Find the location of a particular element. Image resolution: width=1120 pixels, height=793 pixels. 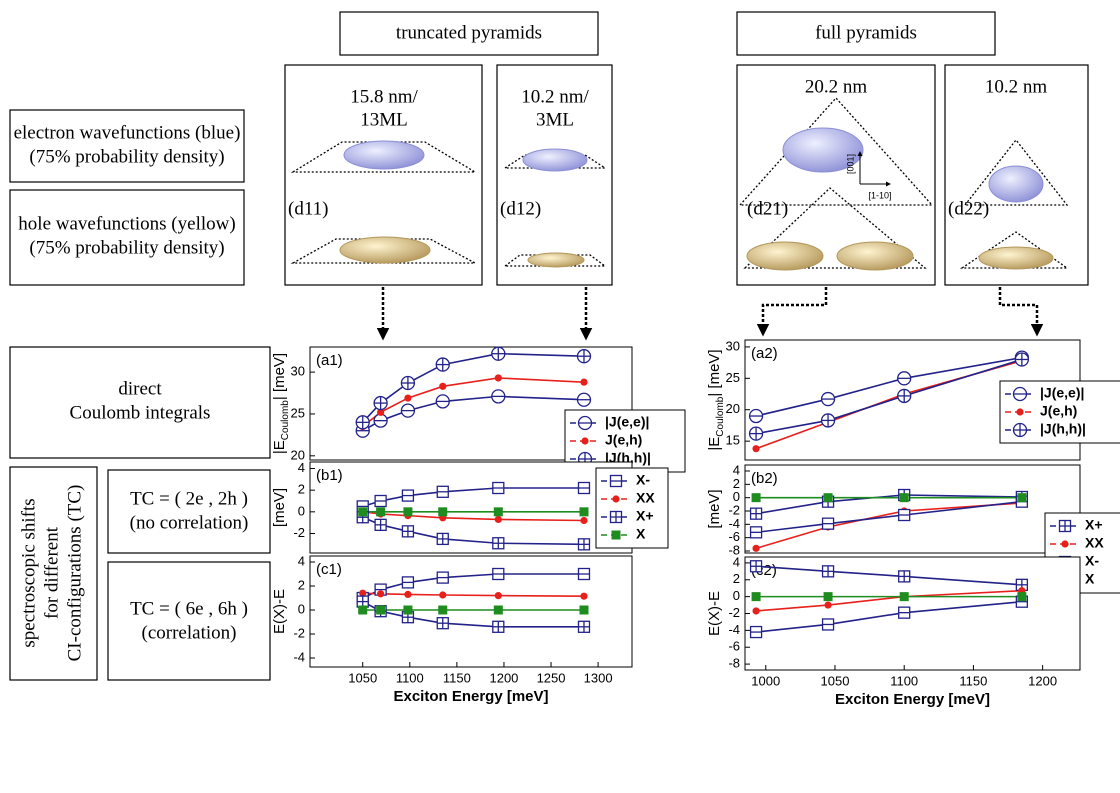

row-label: (no correlation) is located at coordinates (189, 522).